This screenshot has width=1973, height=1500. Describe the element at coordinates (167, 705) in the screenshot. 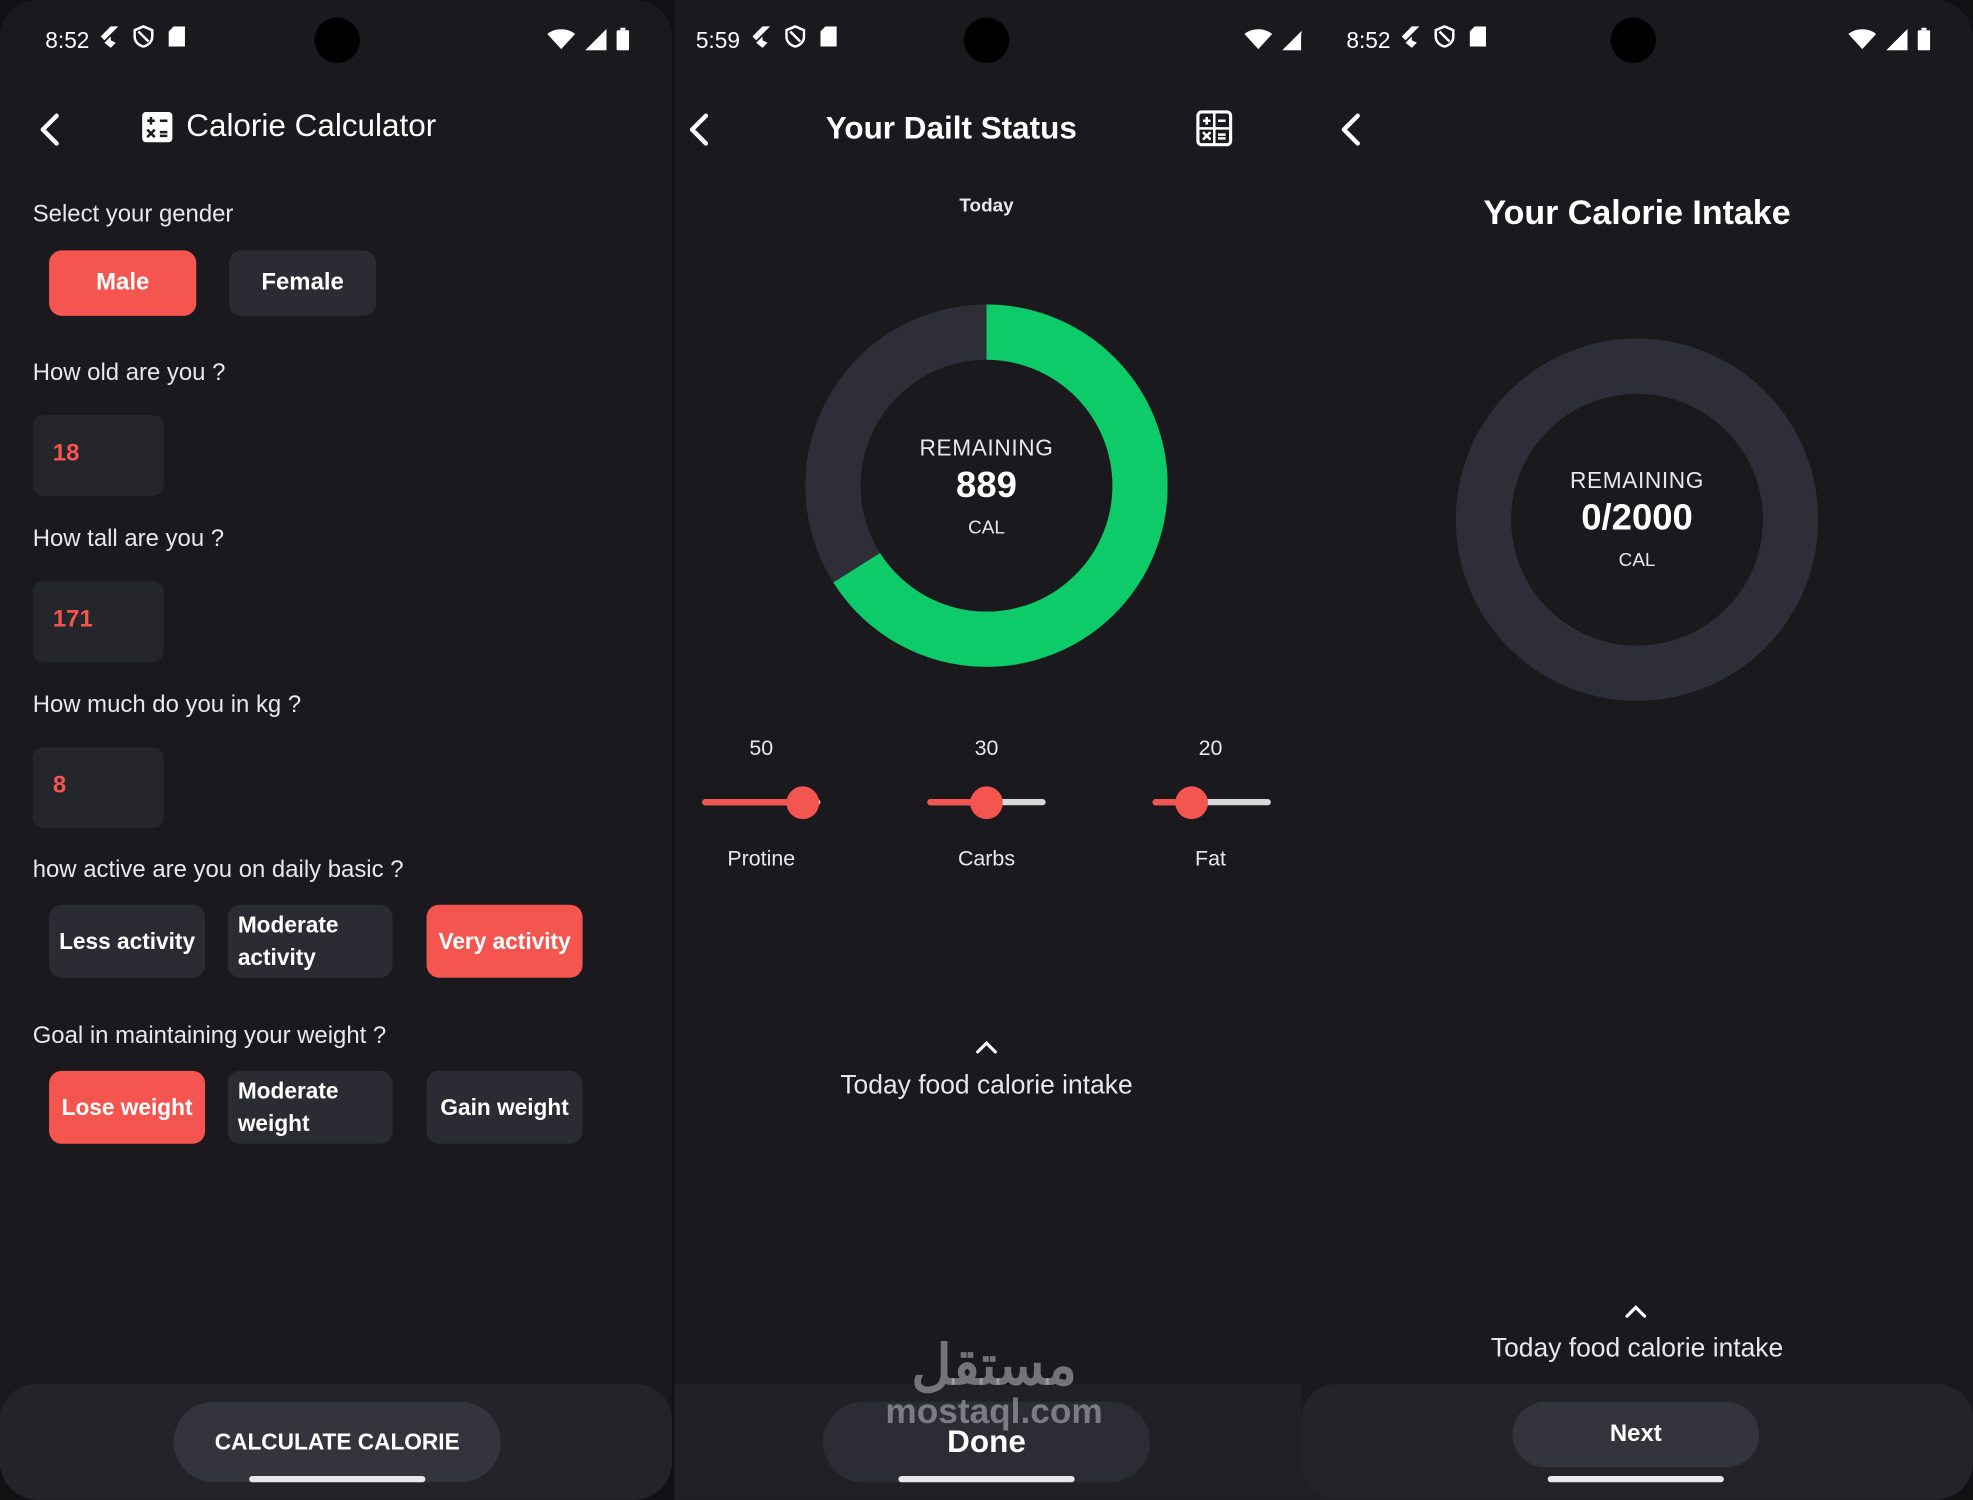

I see `weight-label: How much do you in kg ?` at that location.